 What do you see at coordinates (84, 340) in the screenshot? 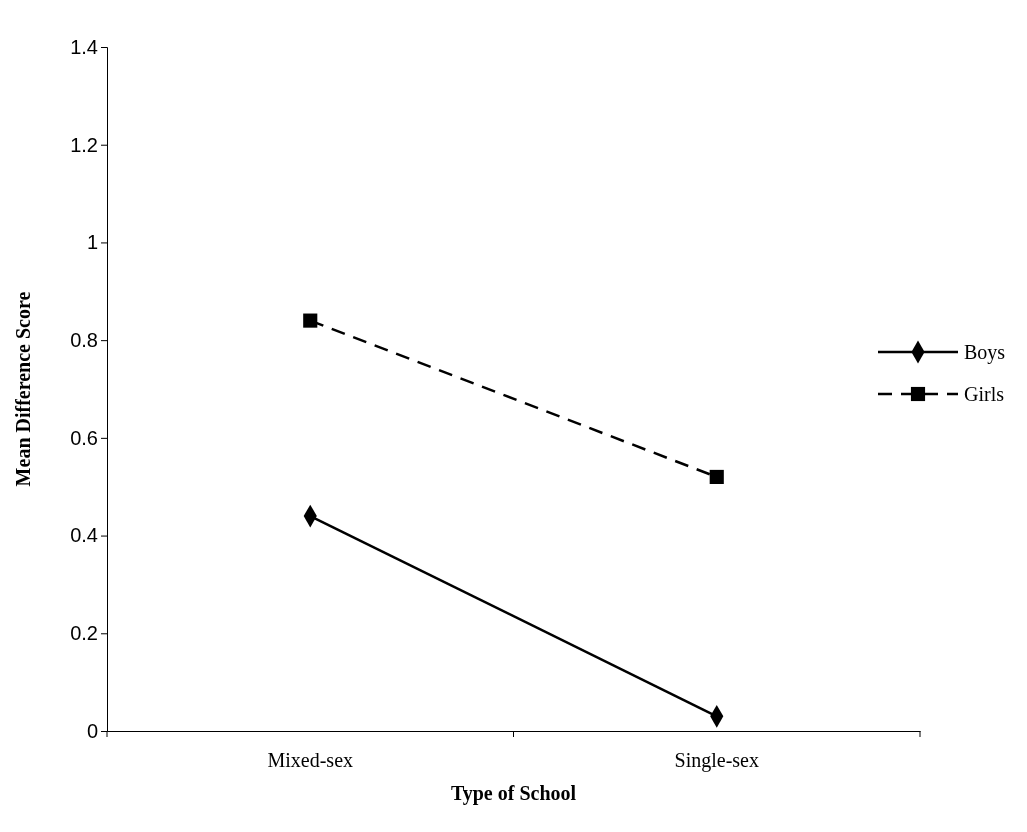
I see `y-tick-label: 0.8` at bounding box center [84, 340].